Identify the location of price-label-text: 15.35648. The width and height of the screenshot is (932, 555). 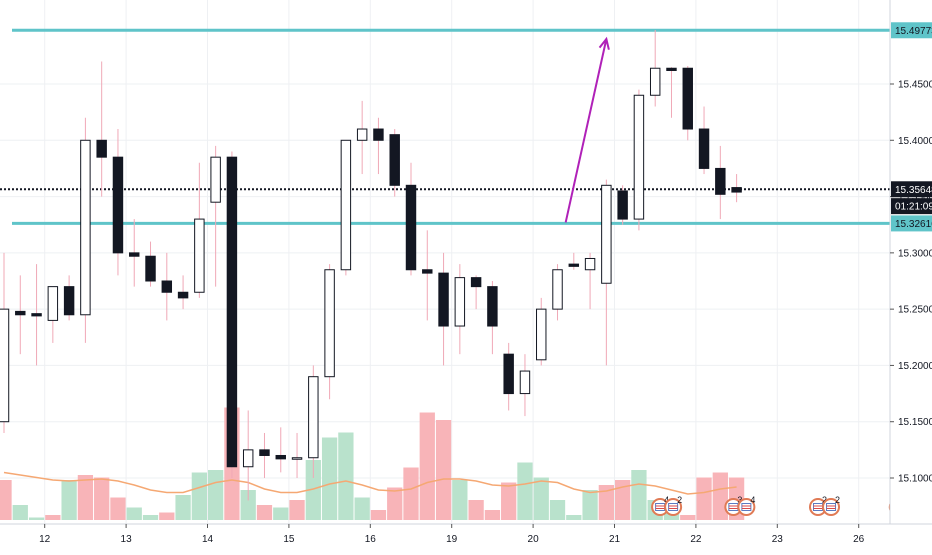
(913, 190).